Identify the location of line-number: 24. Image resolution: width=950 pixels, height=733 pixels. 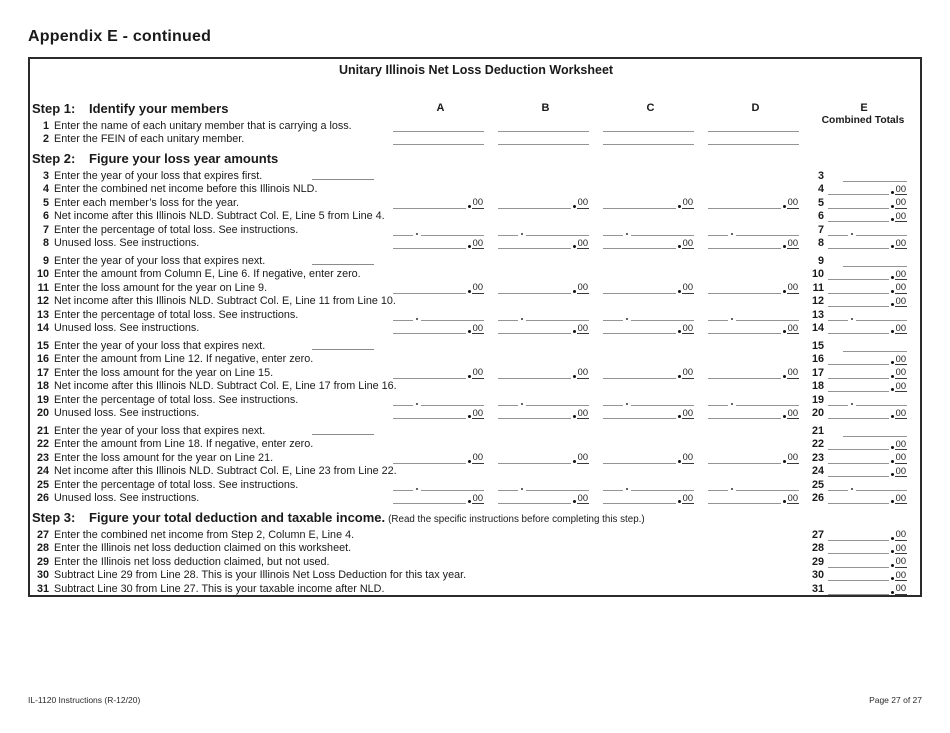
(42, 471).